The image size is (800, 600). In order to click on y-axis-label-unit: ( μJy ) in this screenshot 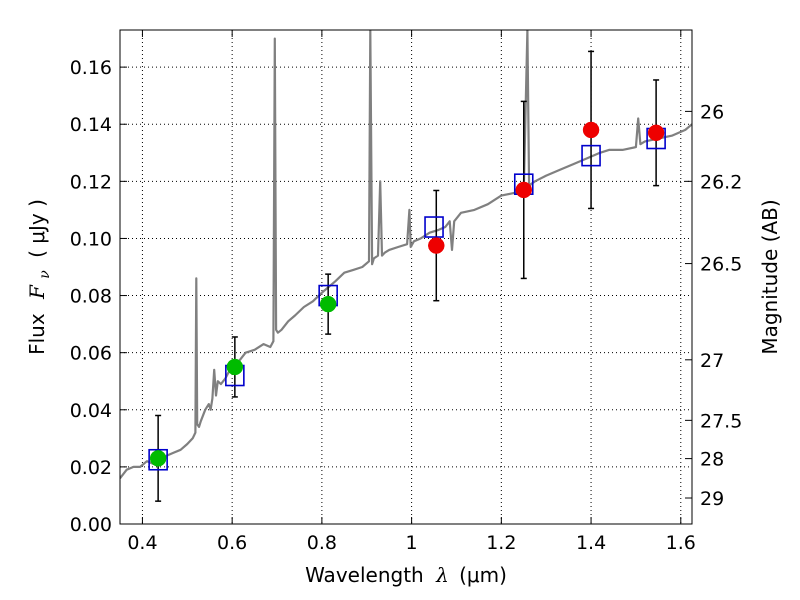, I will do `click(37, 228)`.